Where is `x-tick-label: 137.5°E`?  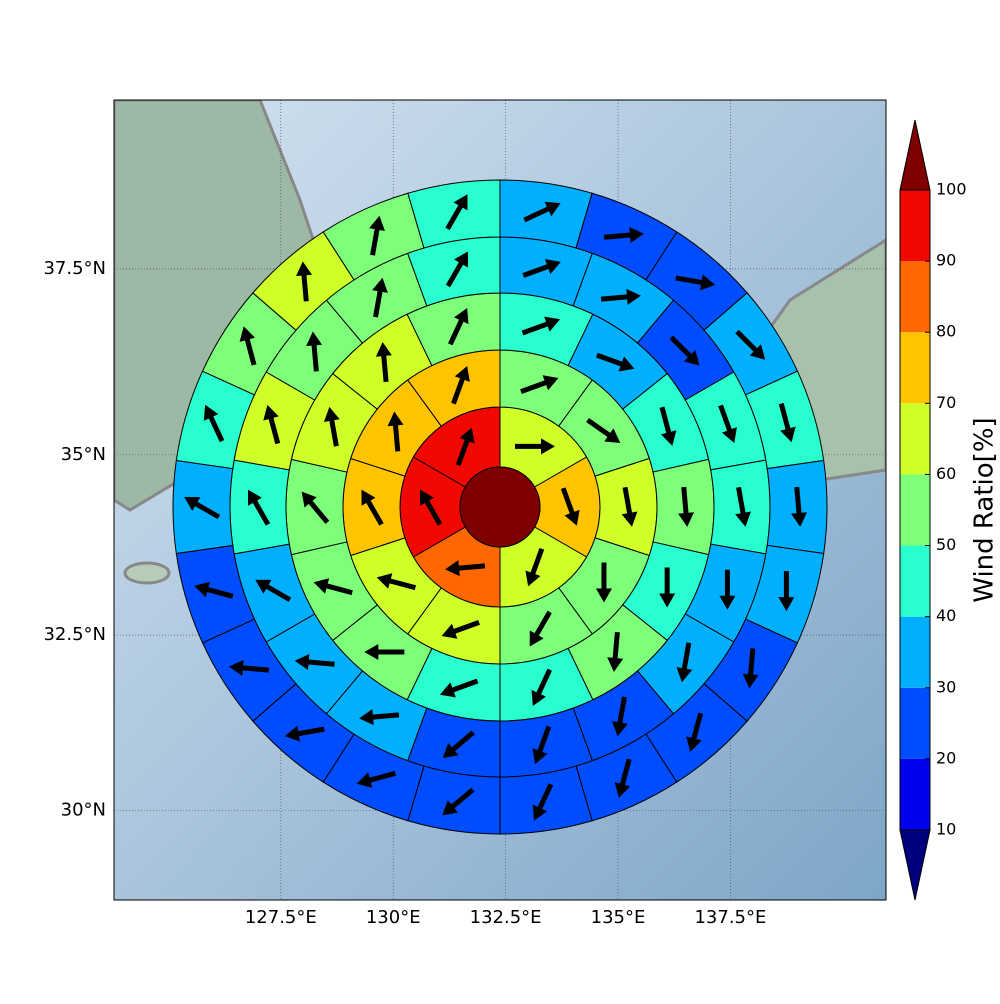
x-tick-label: 137.5°E is located at coordinates (730, 917).